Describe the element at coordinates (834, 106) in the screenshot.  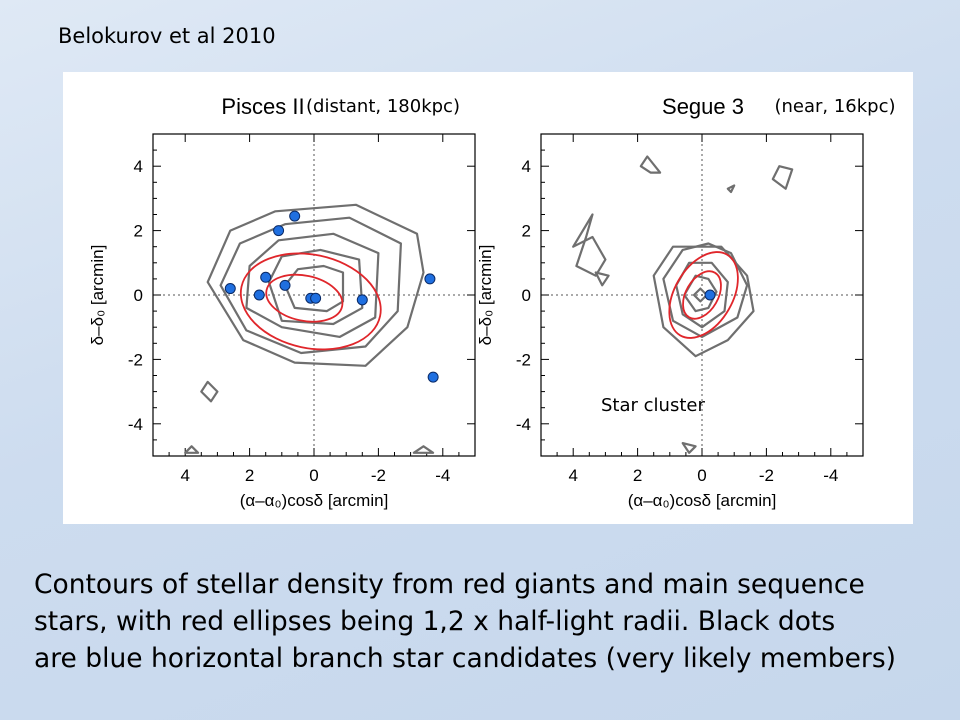
I see `plot-subtitle: (near, 16kpc)` at that location.